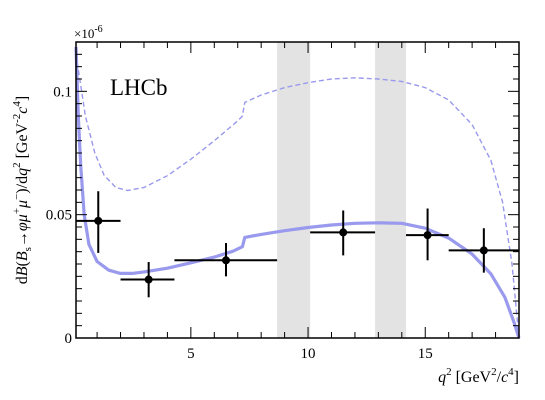  Describe the element at coordinates (62, 92) in the screenshot. I see `y-tick-label: 0.1` at that location.